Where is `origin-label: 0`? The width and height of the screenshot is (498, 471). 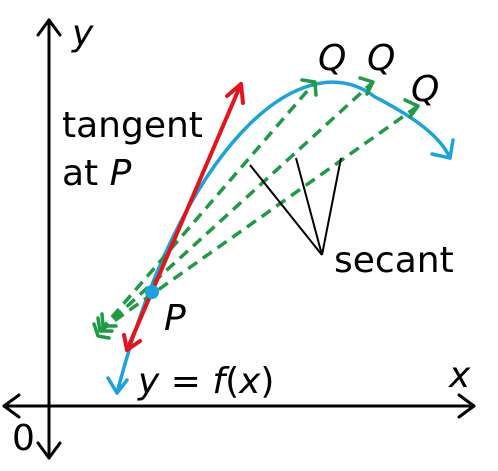 origin-label: 0 is located at coordinates (23, 438).